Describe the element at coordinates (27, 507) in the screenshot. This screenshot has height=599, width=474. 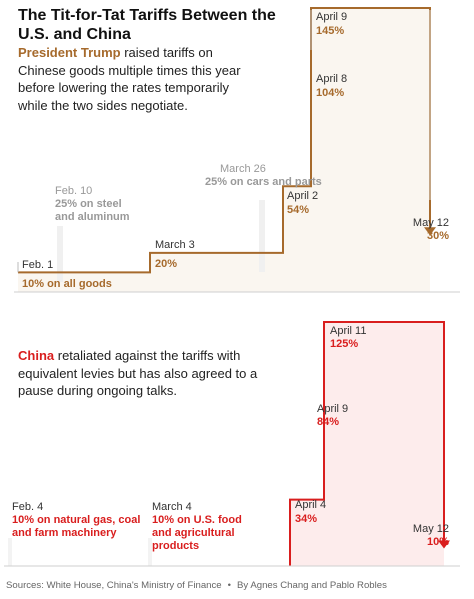
I see `china-date-label-feb-4: Feb. 4` at that location.